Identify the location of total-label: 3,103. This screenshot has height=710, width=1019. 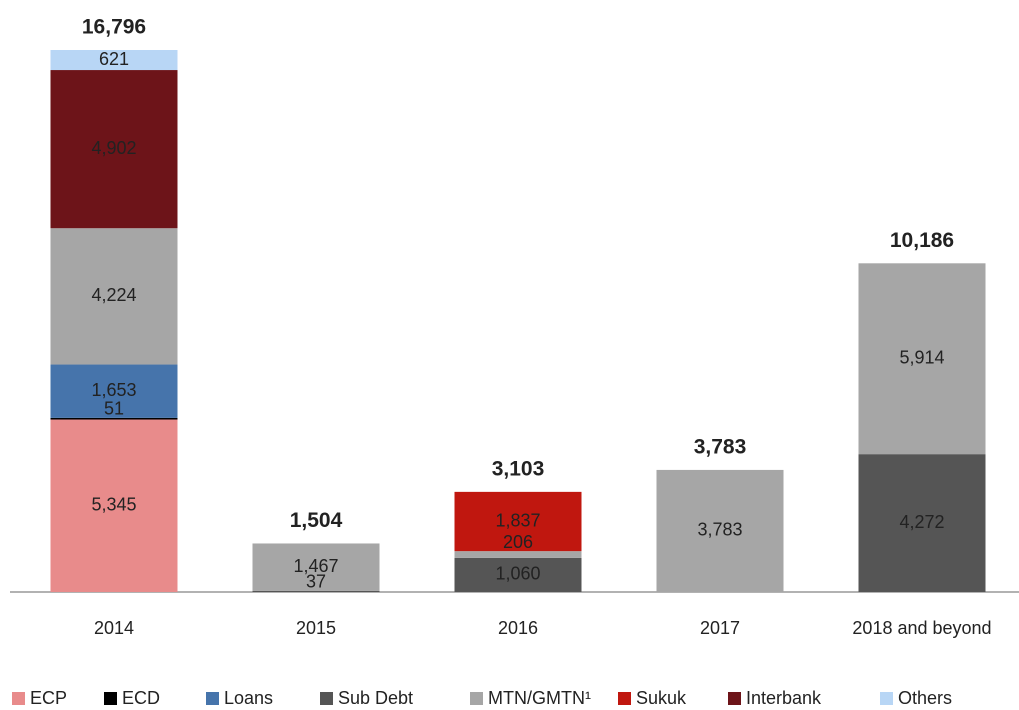
(518, 468).